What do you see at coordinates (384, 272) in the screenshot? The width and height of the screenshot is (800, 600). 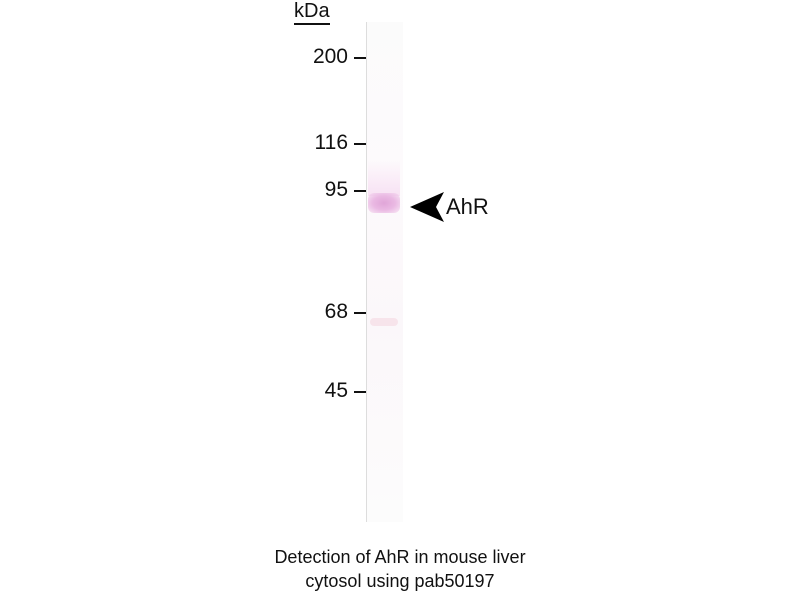 I see `blot-lane` at bounding box center [384, 272].